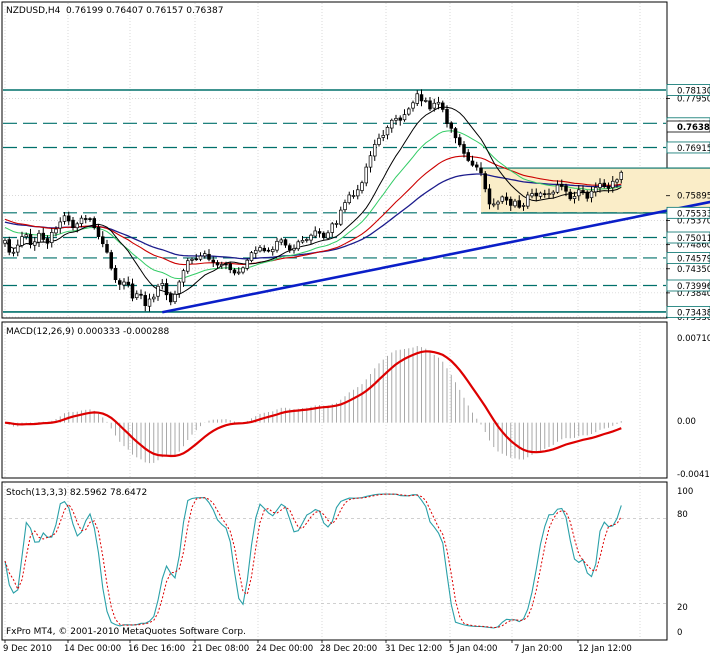 Image resolution: width=710 pixels, height=656 pixels. Describe the element at coordinates (682, 515) in the screenshot. I see `stoch-tick-80: 80` at that location.